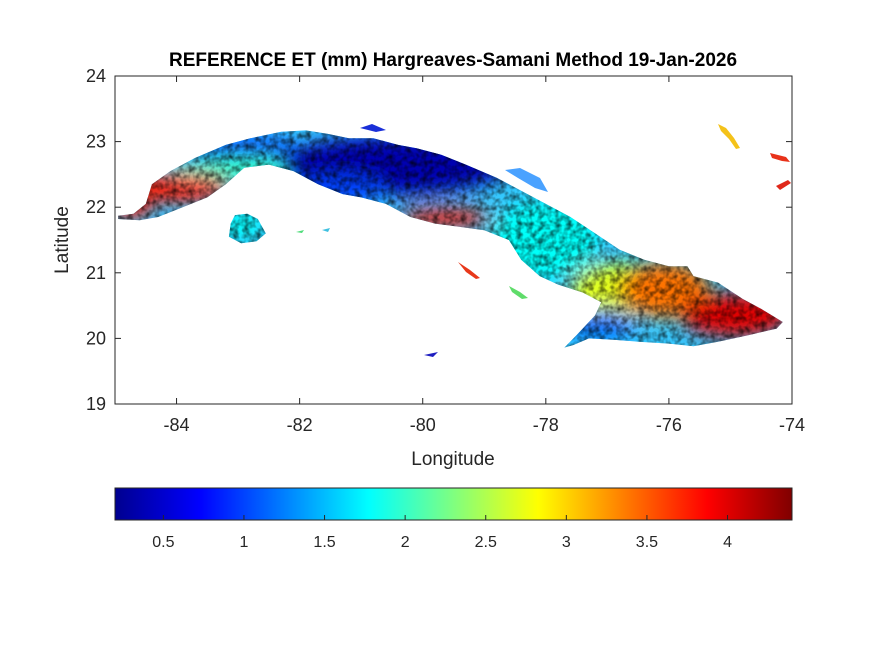 Image resolution: width=875 pixels, height=656 pixels. I want to click on x-tick-label: -78, so click(546, 425).